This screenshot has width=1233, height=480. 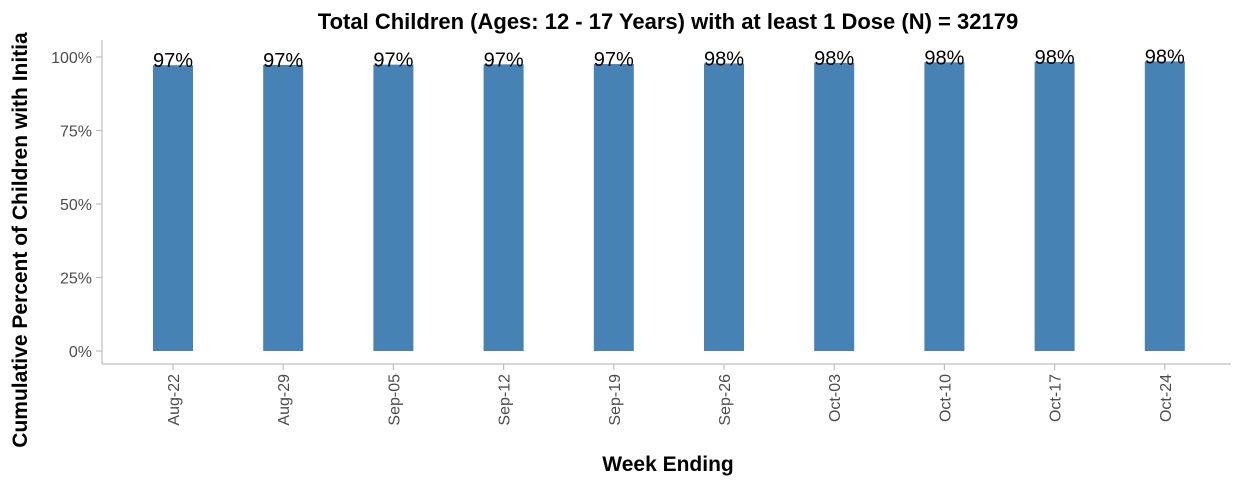 I want to click on x-tick-label: Oct-17, so click(x=1056, y=398).